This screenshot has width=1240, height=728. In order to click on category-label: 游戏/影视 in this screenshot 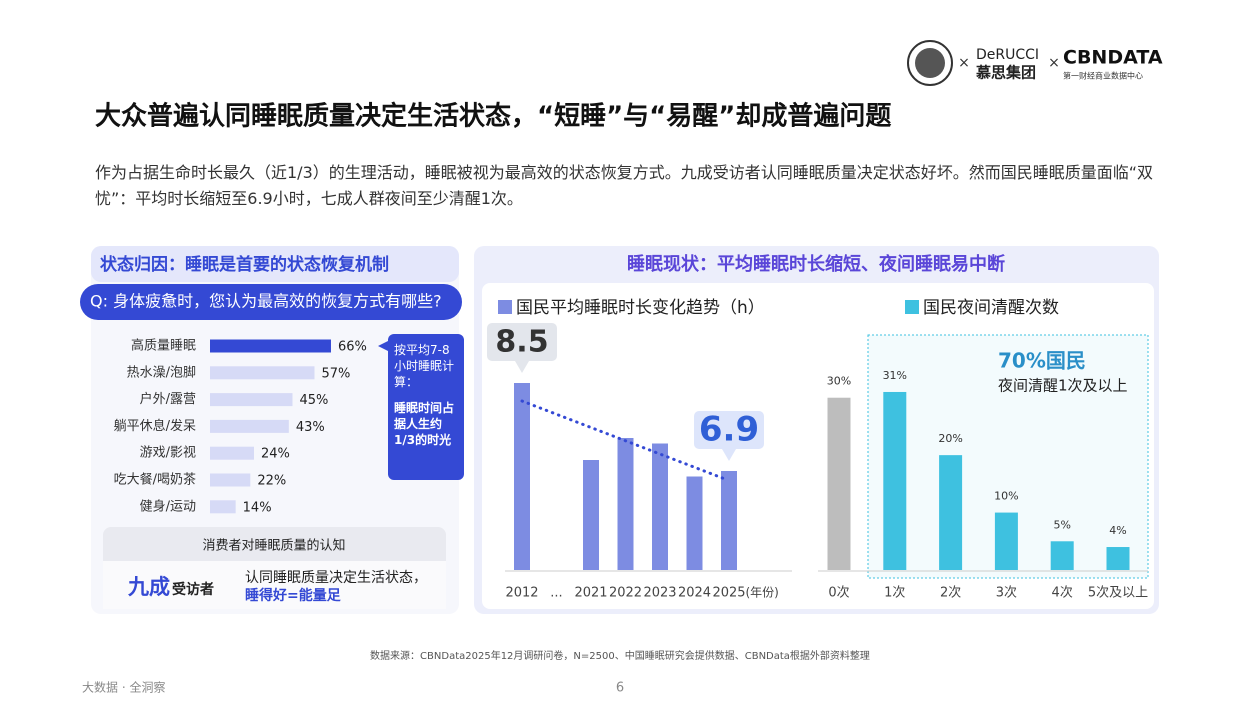, I will do `click(168, 453)`.